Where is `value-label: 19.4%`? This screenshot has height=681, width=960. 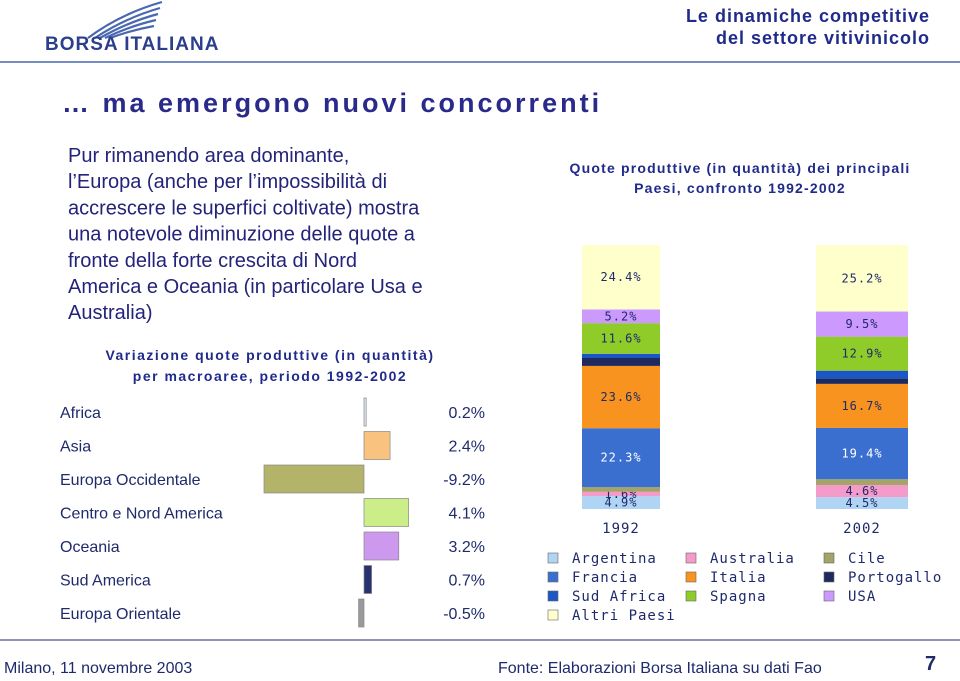 value-label: 19.4% is located at coordinates (861, 454).